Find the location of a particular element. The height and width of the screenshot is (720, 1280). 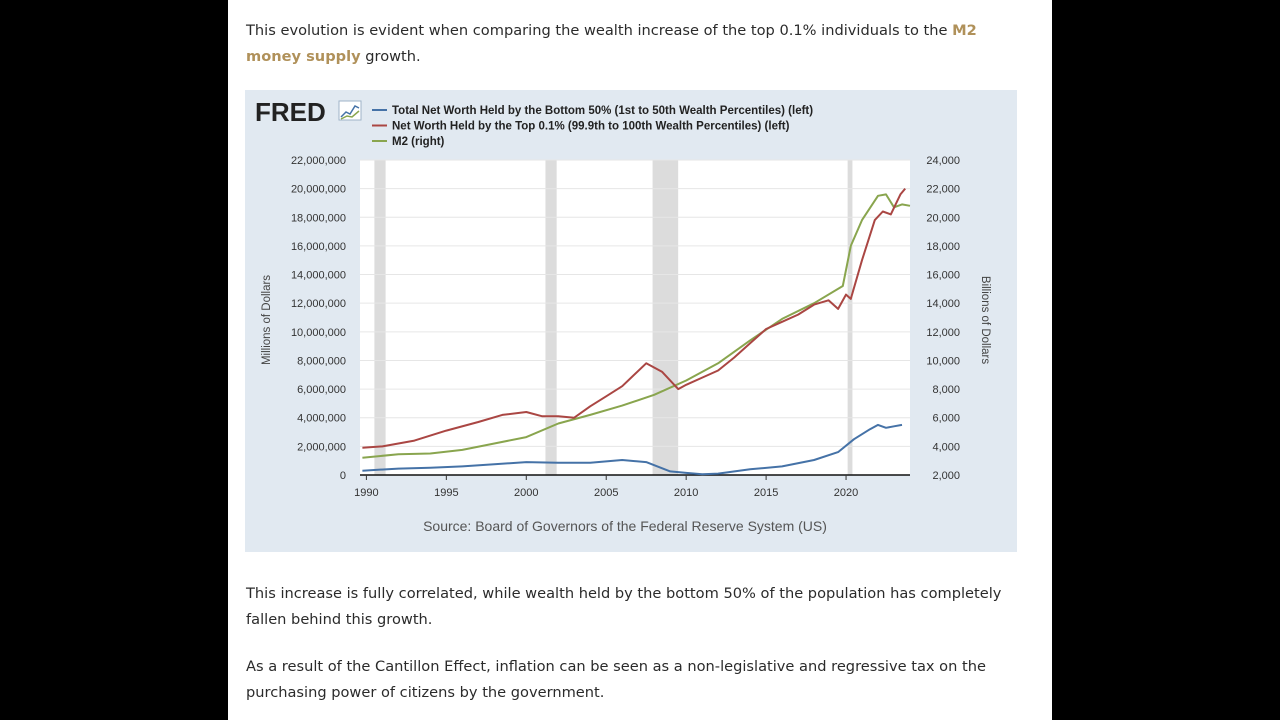

y-right-tick-label: 16,000 is located at coordinates (943, 276).